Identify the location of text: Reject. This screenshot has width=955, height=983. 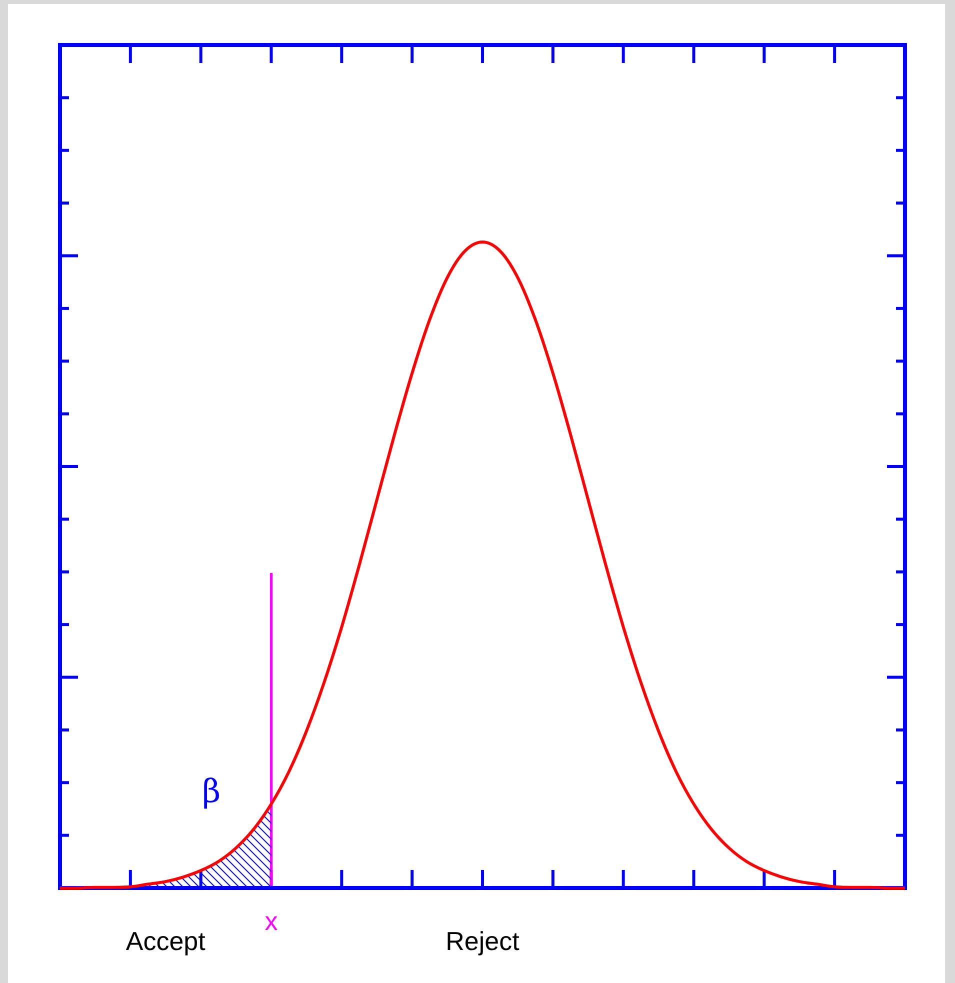
(483, 941).